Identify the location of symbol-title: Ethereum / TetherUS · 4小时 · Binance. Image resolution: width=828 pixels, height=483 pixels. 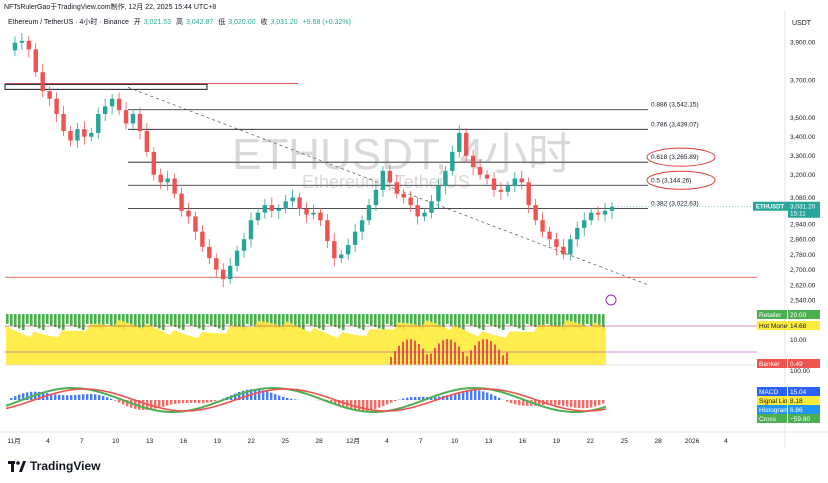
(68, 22).